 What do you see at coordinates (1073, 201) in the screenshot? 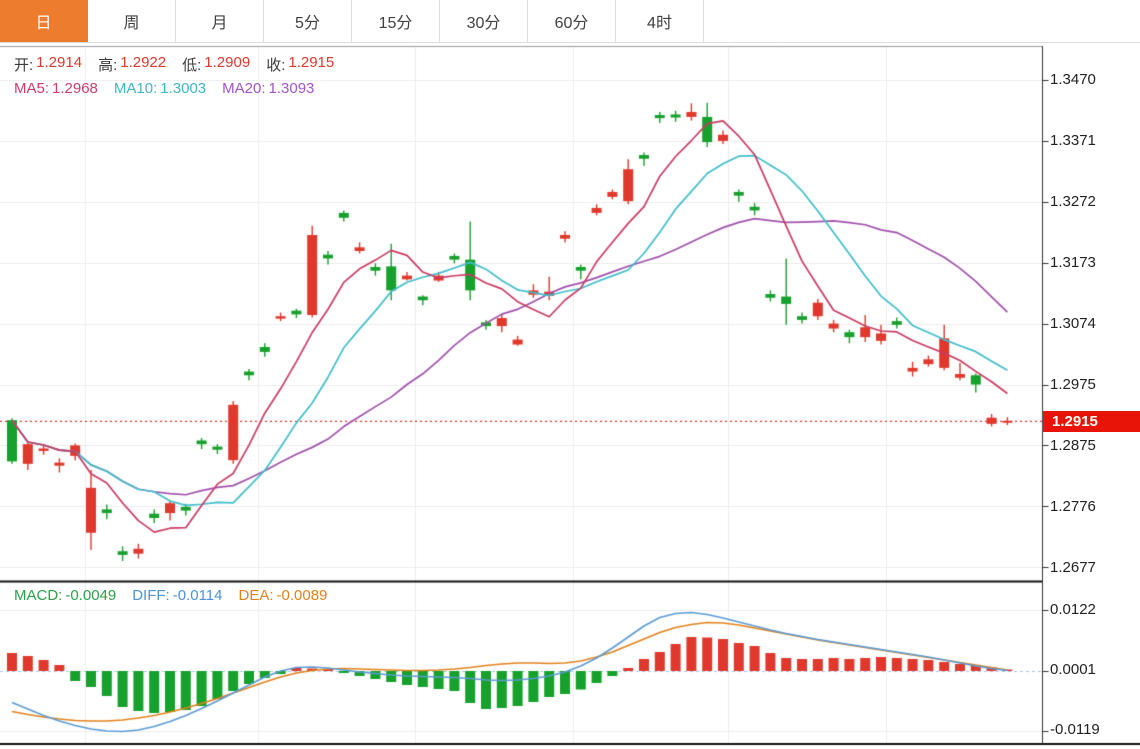
I see `price-tick: 1.3272` at bounding box center [1073, 201].